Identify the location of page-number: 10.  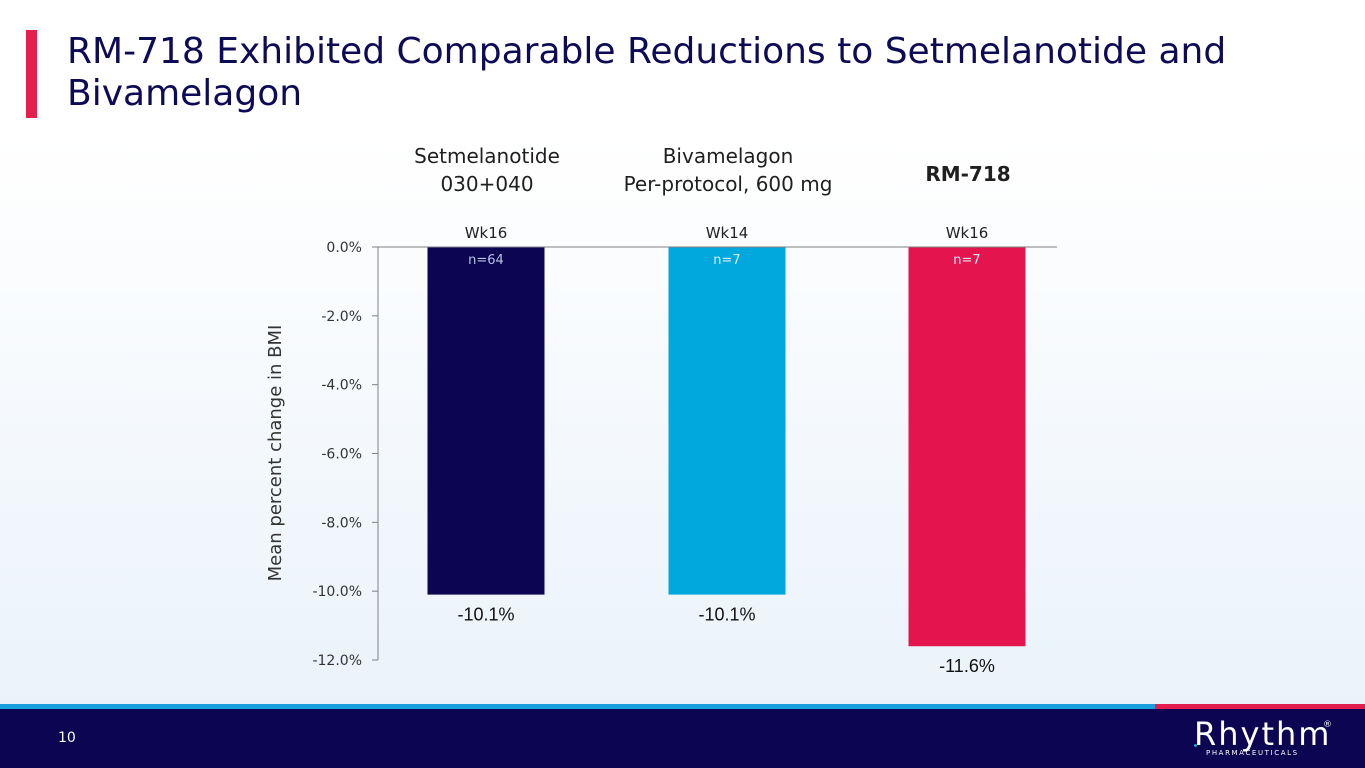
(67, 738).